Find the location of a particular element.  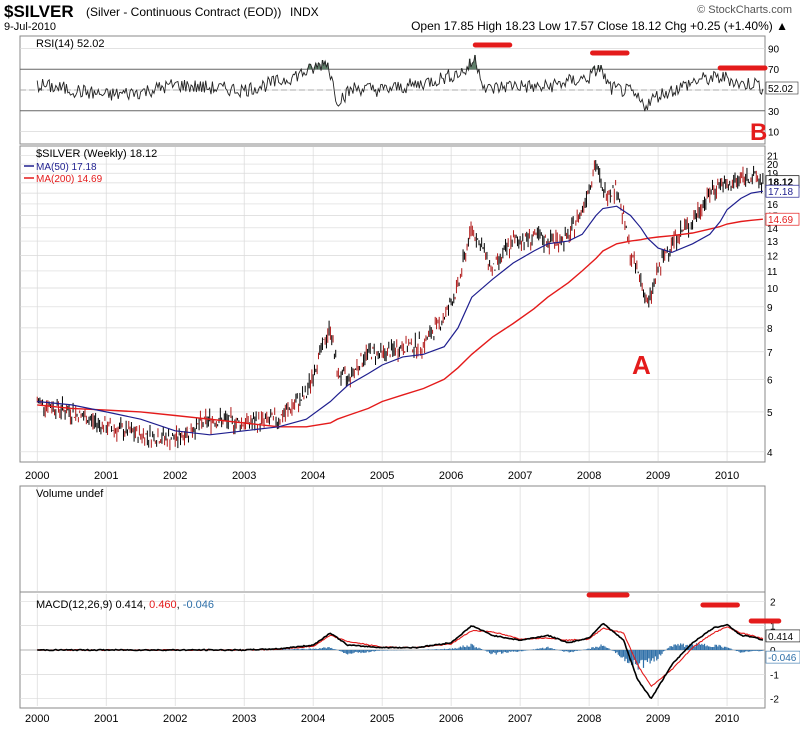

rsi-value-badge-box is located at coordinates (782, 88).